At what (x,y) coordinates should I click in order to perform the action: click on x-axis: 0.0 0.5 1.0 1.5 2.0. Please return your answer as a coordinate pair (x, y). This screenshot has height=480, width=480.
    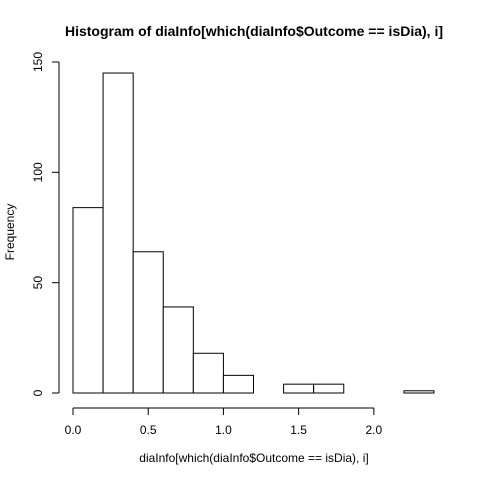
    Looking at the image, I should click on (223, 422).